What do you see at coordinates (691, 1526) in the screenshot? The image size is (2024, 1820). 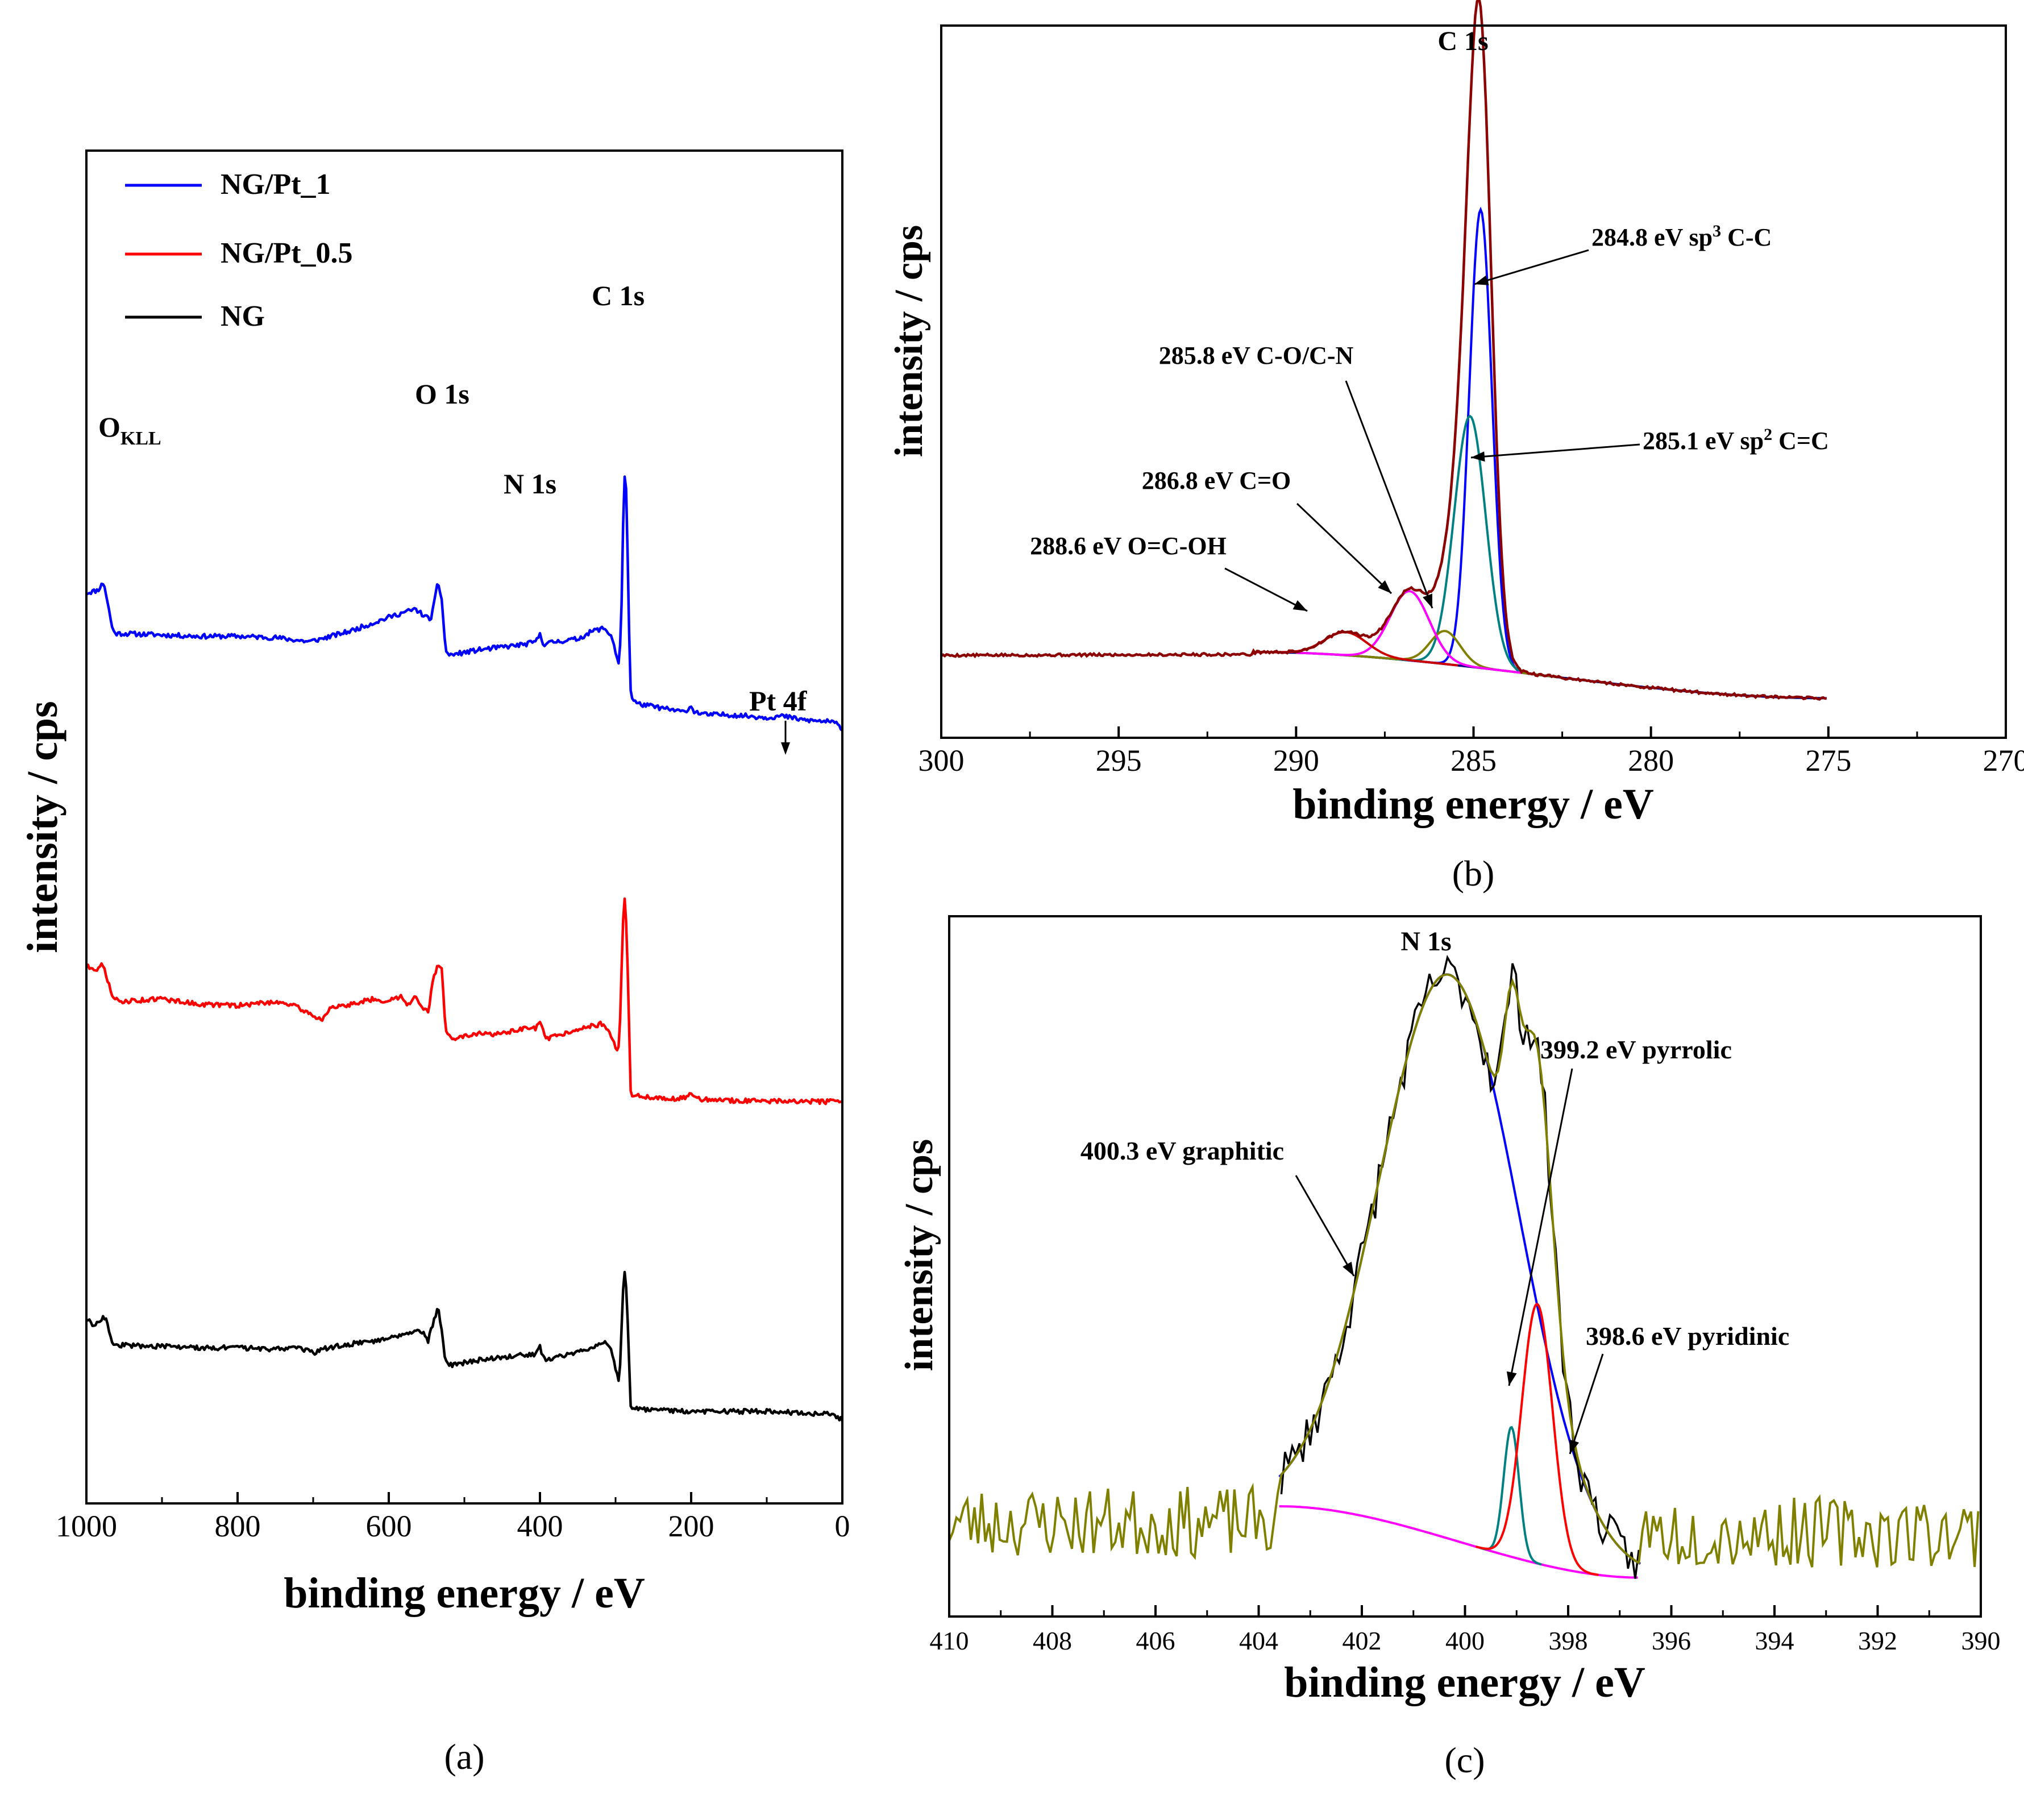 I see `panel-a-x-tick-label: 200` at bounding box center [691, 1526].